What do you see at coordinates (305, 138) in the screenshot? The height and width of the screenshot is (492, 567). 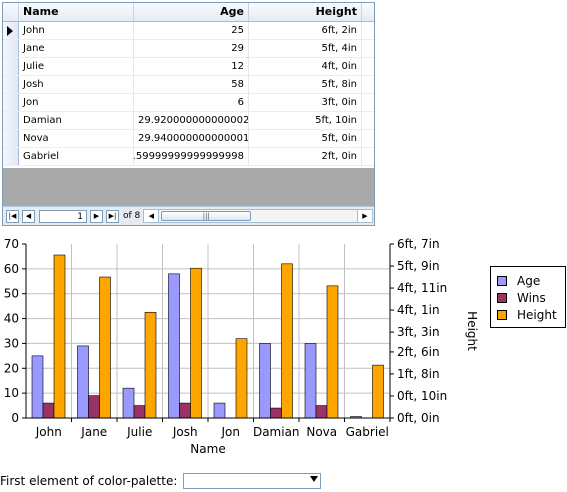 I see `cell-height: 5ft, 0in` at bounding box center [305, 138].